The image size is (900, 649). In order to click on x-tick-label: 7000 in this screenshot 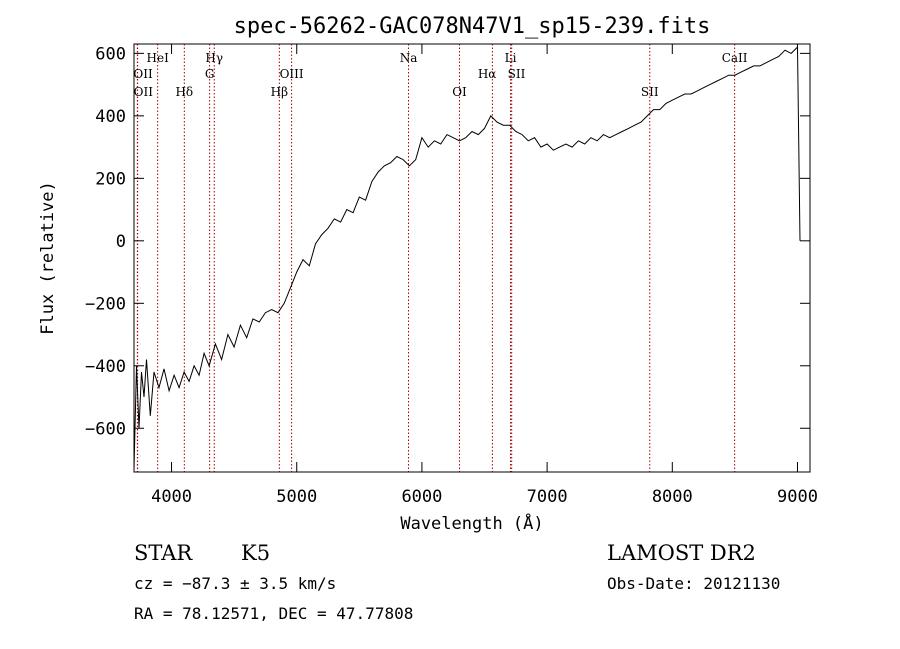, I will do `click(547, 497)`.